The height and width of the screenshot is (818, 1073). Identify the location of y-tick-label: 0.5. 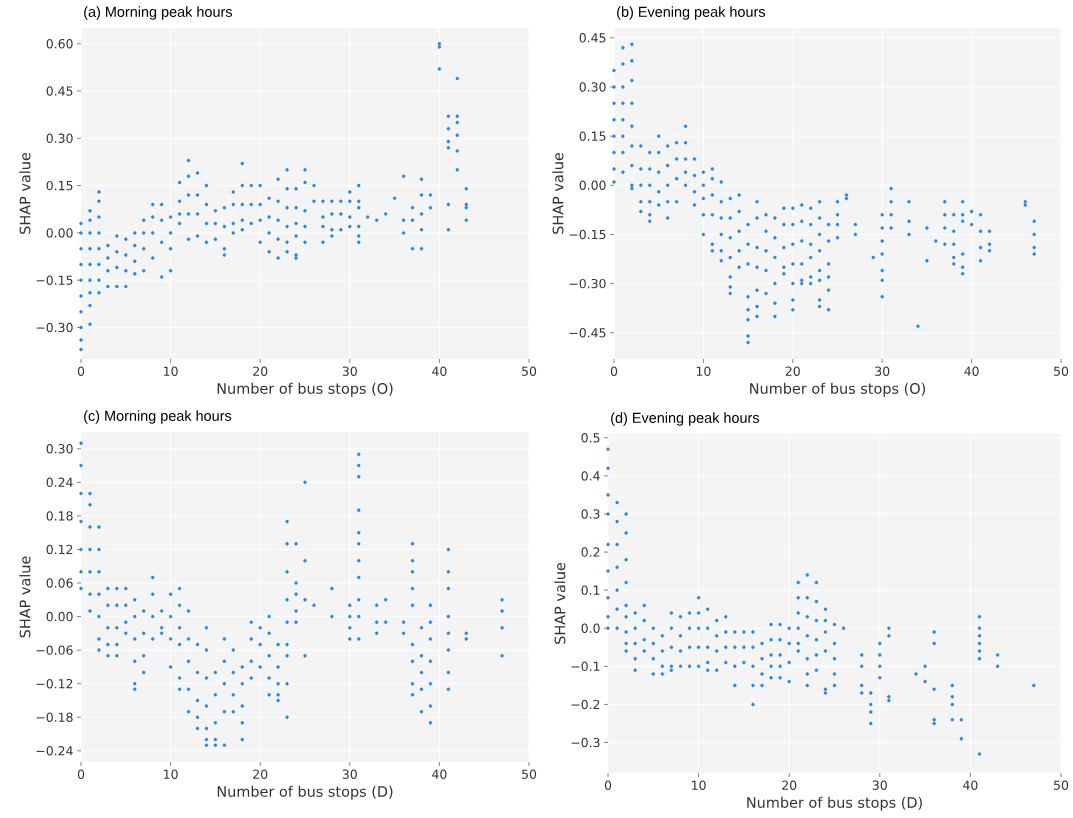
(590, 438).